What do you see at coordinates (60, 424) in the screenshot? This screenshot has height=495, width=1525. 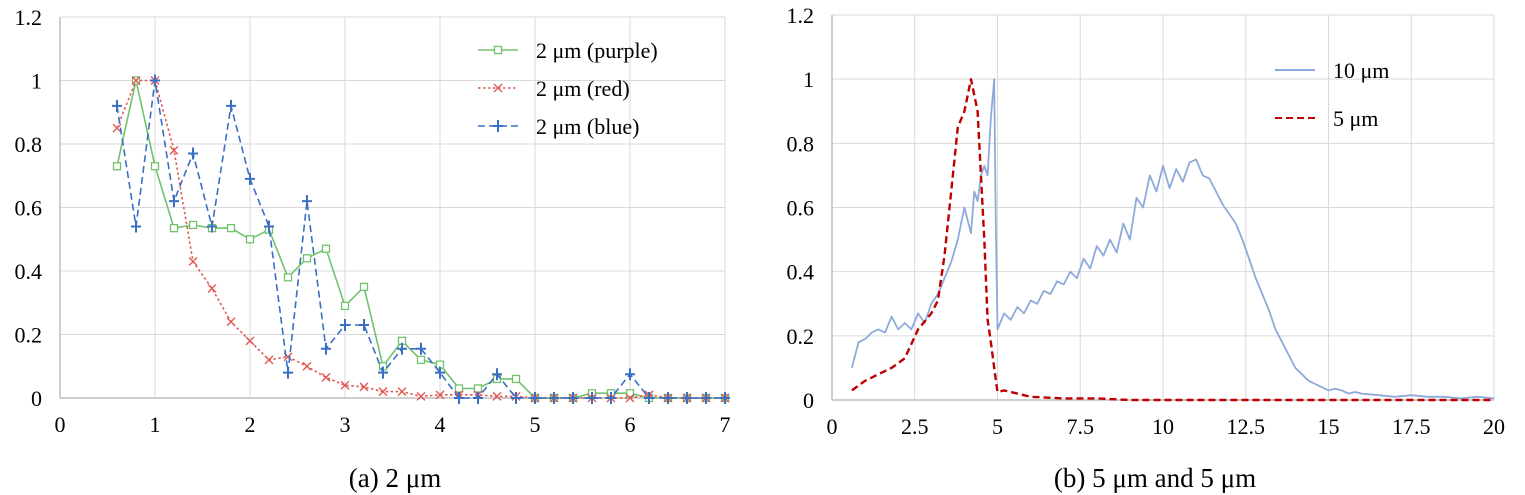 I see `chart-a-x-tick-label: 0` at bounding box center [60, 424].